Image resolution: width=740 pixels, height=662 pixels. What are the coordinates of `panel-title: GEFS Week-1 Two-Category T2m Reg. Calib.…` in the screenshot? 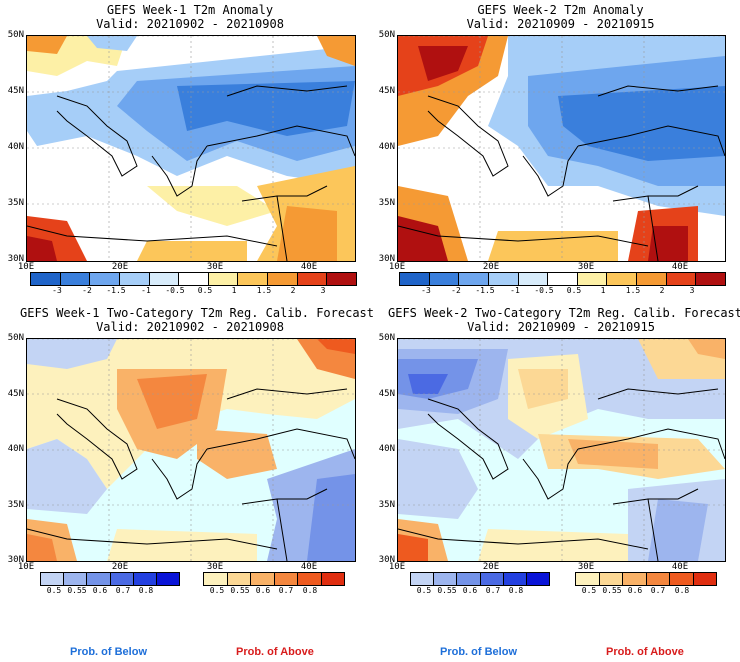 It's located at (197, 313).